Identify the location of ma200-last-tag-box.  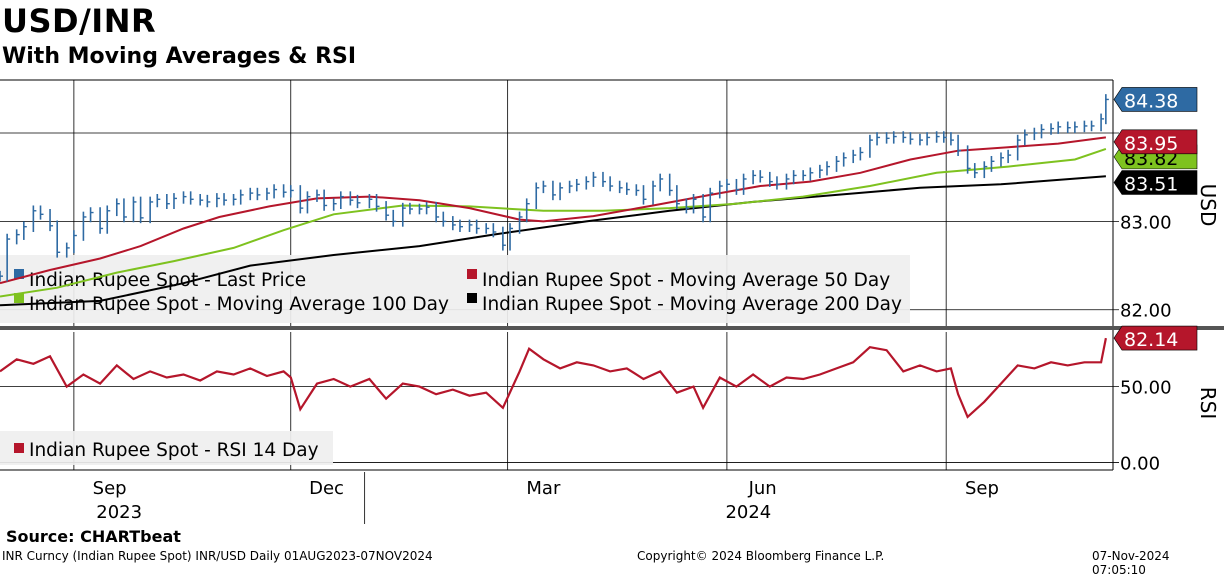
(1155, 182).